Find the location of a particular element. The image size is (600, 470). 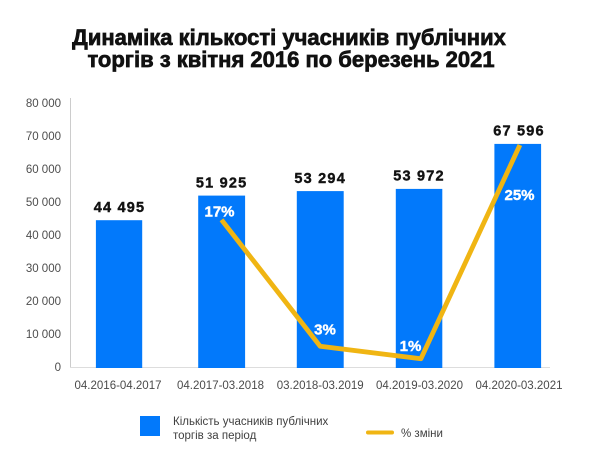

svg-text: 1% is located at coordinates (411, 346).